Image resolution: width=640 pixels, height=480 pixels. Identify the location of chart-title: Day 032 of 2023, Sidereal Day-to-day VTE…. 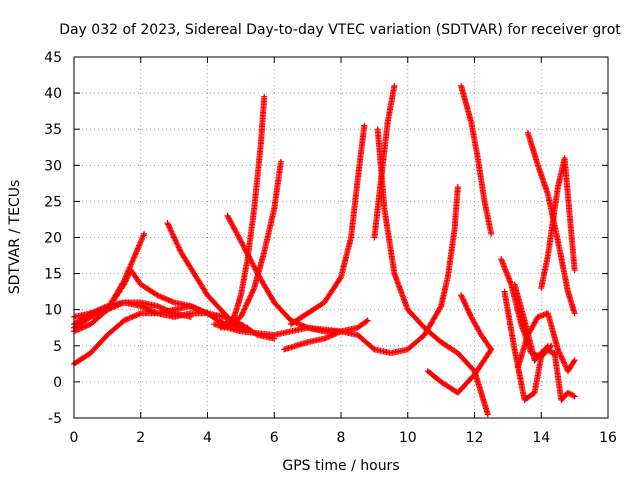
(340, 30).